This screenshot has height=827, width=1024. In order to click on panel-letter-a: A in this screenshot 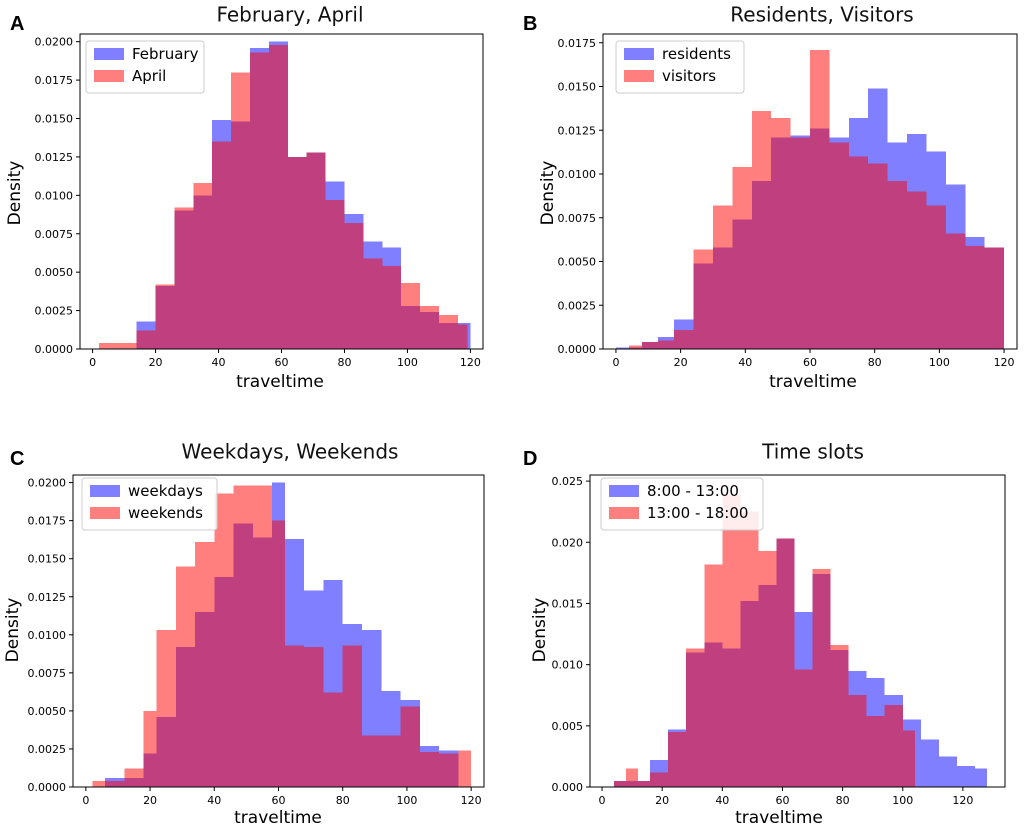, I will do `click(17, 24)`.